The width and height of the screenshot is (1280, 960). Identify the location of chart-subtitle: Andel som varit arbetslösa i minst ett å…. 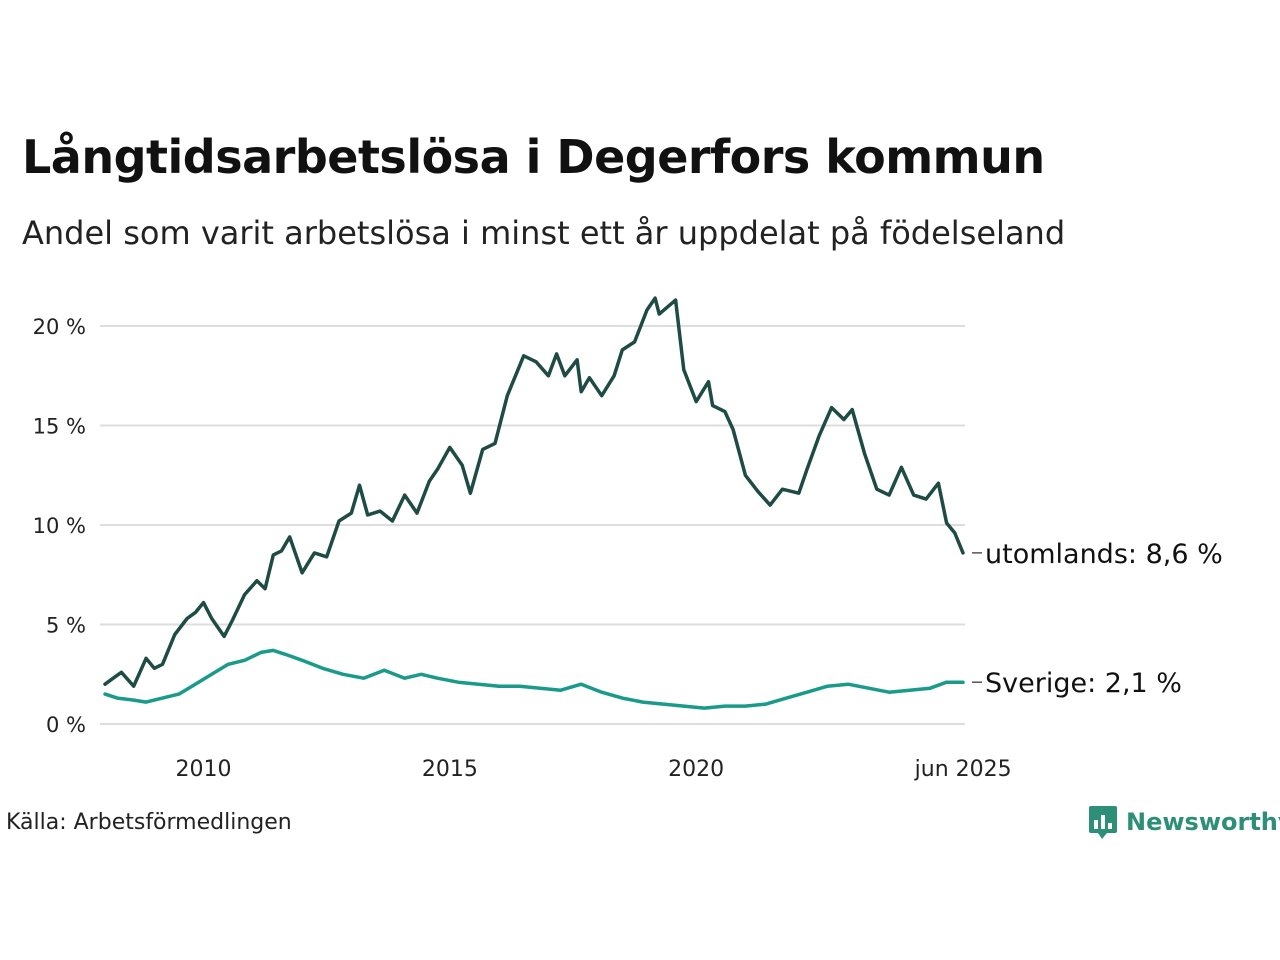
(544, 233).